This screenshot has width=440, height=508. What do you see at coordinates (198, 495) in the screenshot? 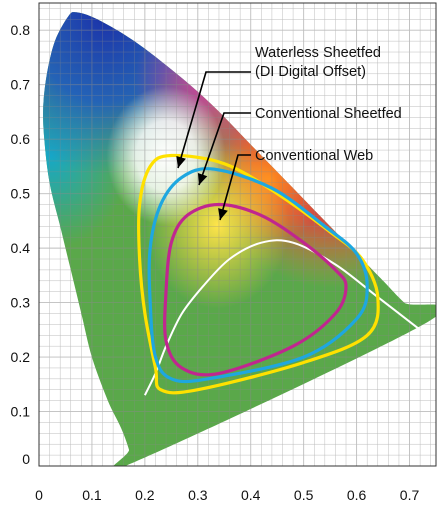
I see `x-tick-label: 0.3` at bounding box center [198, 495].